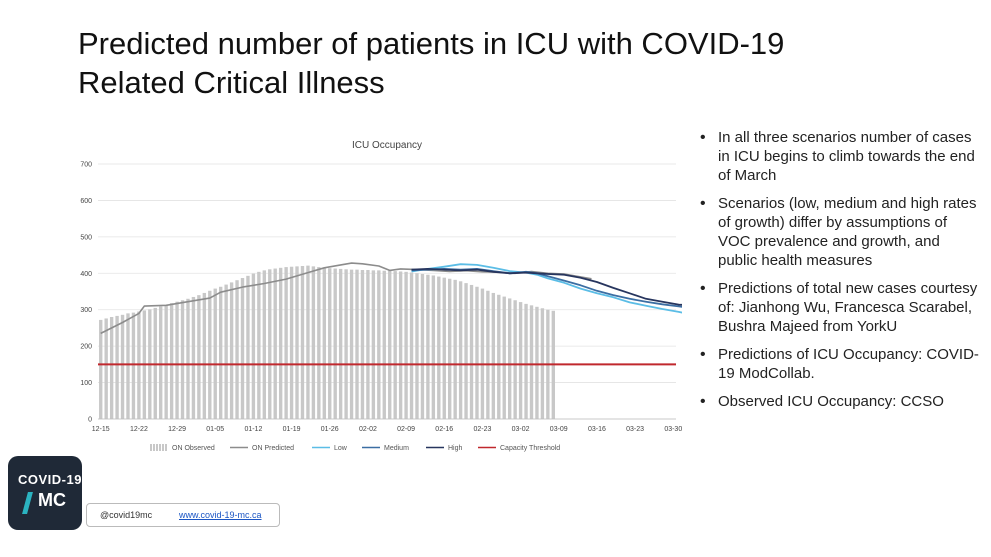 This screenshot has width=991, height=557. Describe the element at coordinates (86, 165) in the screenshot. I see `y-tick-label: 700` at that location.